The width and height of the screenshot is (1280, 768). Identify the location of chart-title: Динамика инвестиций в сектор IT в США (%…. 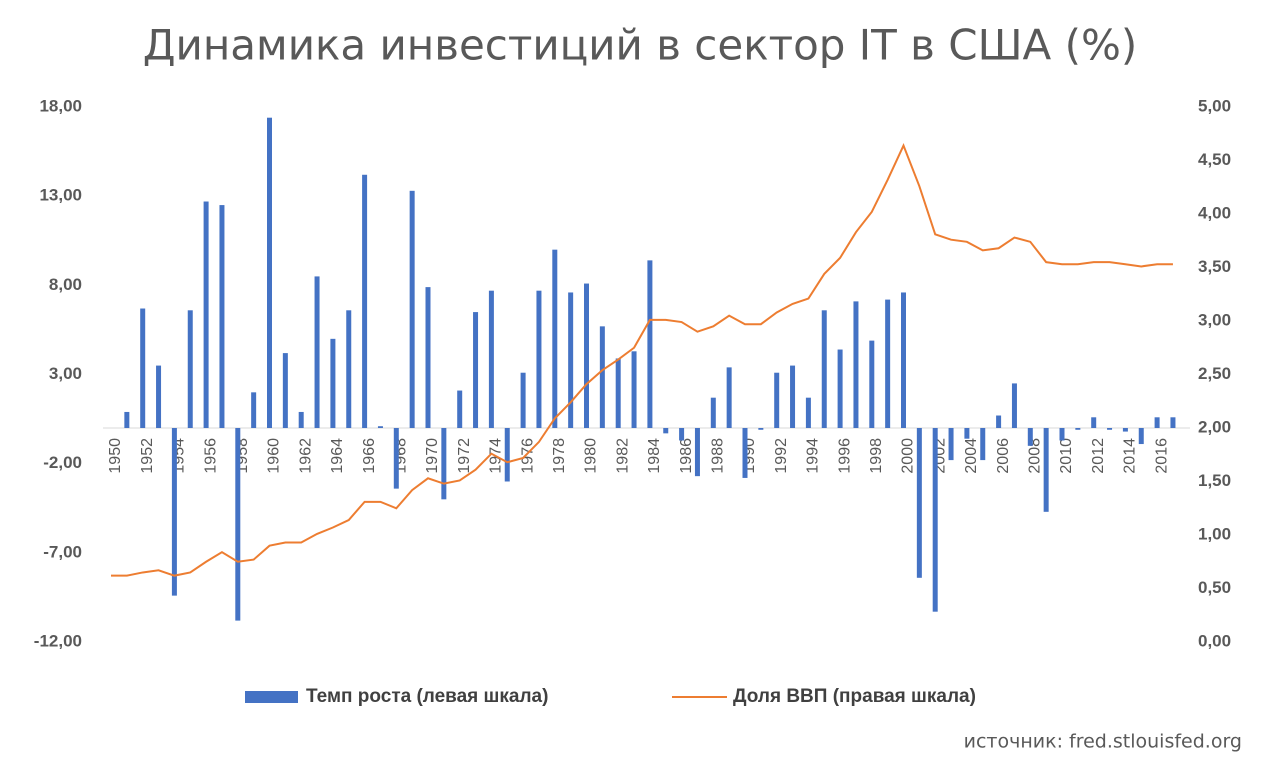
(640, 45).